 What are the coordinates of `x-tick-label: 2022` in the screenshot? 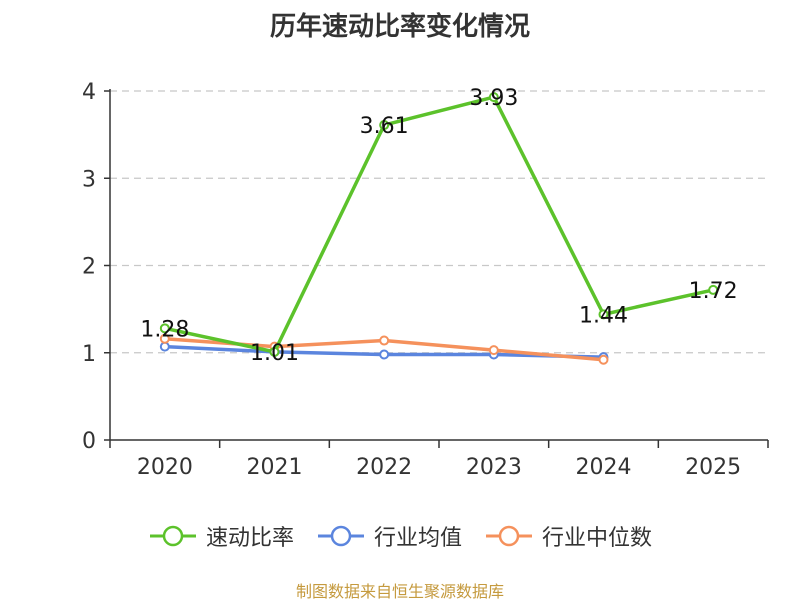 It's located at (384, 467).